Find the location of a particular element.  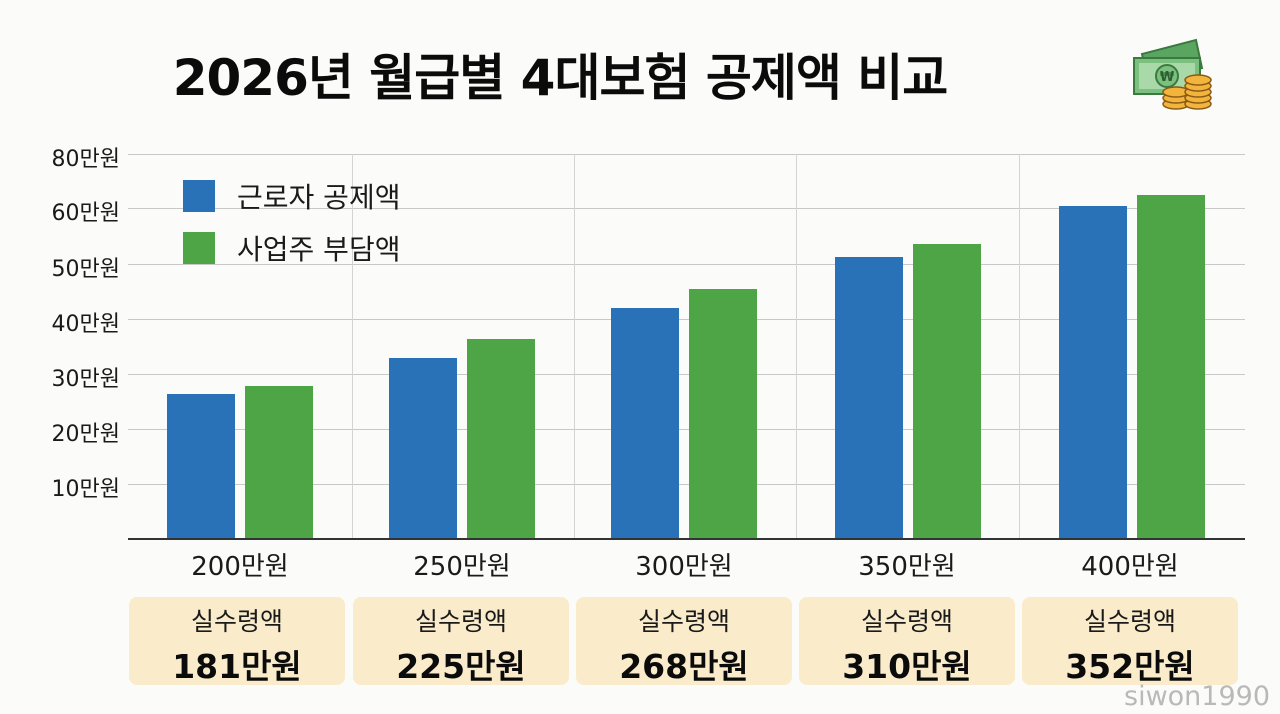

legend-item-employee: 근로자 공제액 is located at coordinates (291, 196).